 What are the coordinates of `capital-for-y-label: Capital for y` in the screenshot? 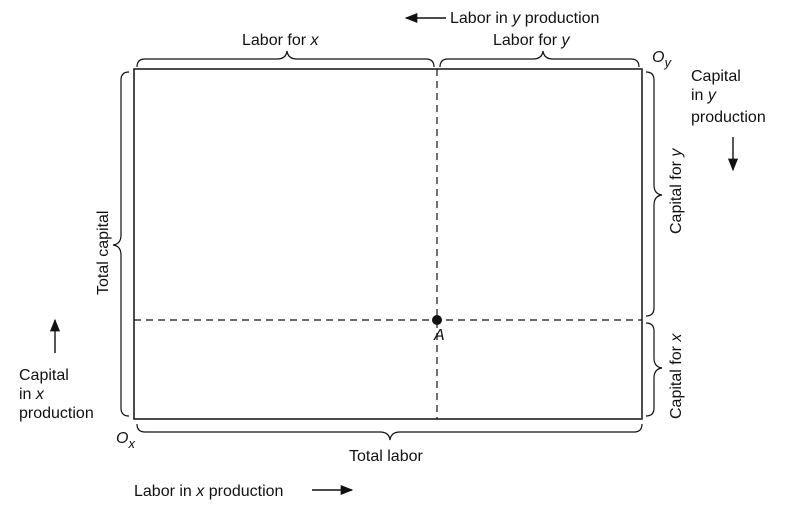 It's located at (676, 191).